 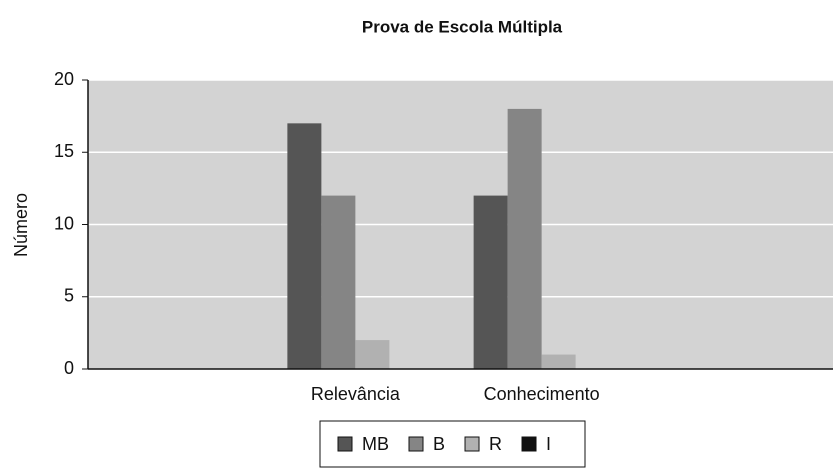 I want to click on legend-box, so click(x=452, y=444).